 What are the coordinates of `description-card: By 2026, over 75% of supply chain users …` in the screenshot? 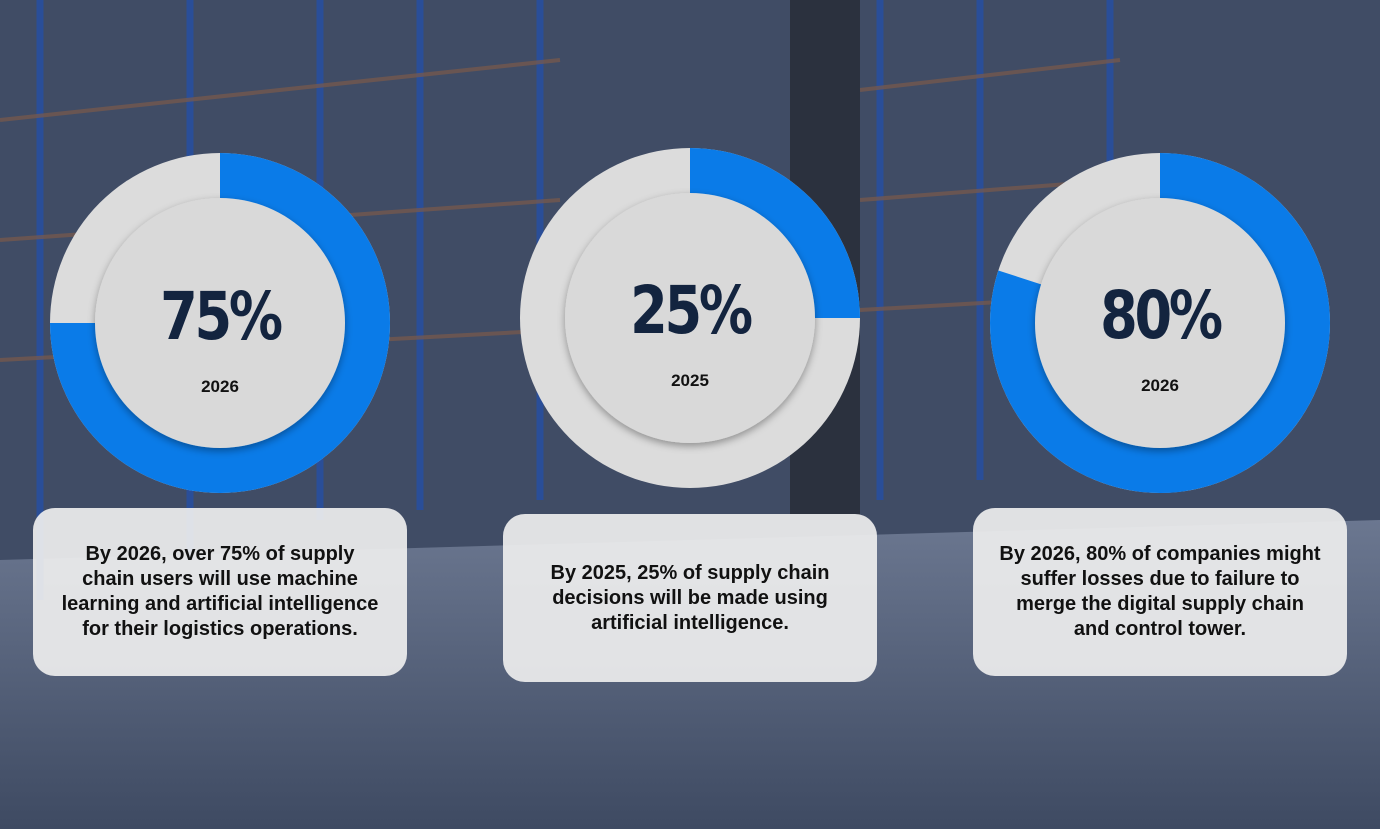 It's located at (220, 592).